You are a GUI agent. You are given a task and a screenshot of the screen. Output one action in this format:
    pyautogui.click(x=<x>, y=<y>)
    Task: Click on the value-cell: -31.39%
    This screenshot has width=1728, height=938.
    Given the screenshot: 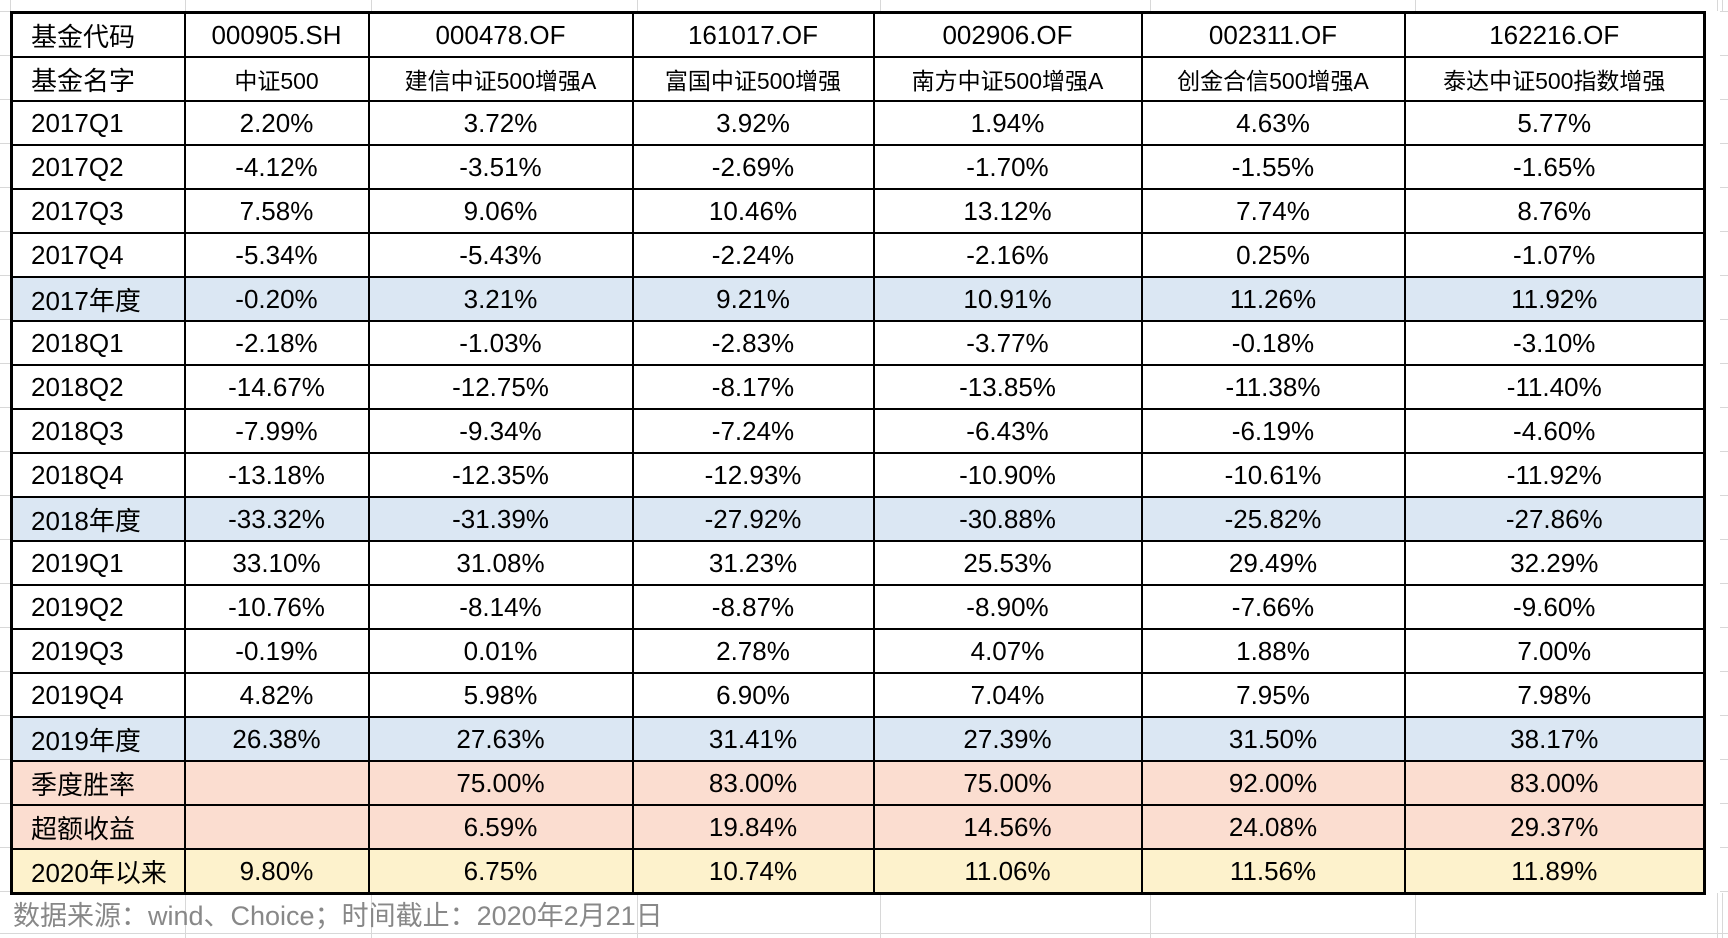 What is the action you would take?
    pyautogui.click(x=500, y=519)
    